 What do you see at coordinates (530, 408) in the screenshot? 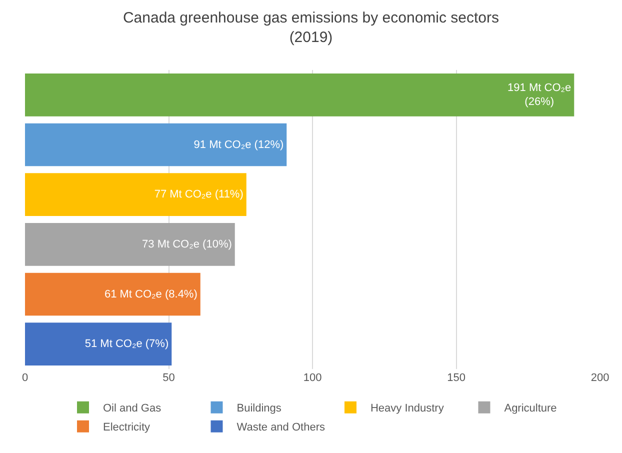
I see `legend-label: Agriculture` at bounding box center [530, 408].